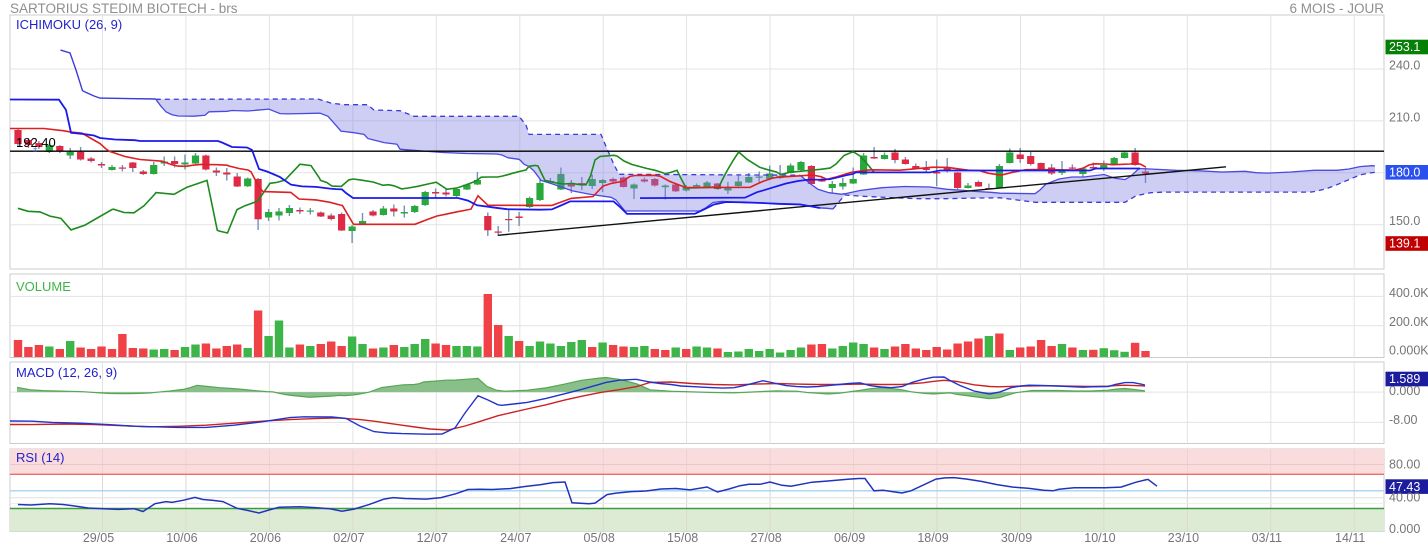  What do you see at coordinates (1267, 538) in the screenshot?
I see `svg-text: 03/11` at bounding box center [1267, 538].